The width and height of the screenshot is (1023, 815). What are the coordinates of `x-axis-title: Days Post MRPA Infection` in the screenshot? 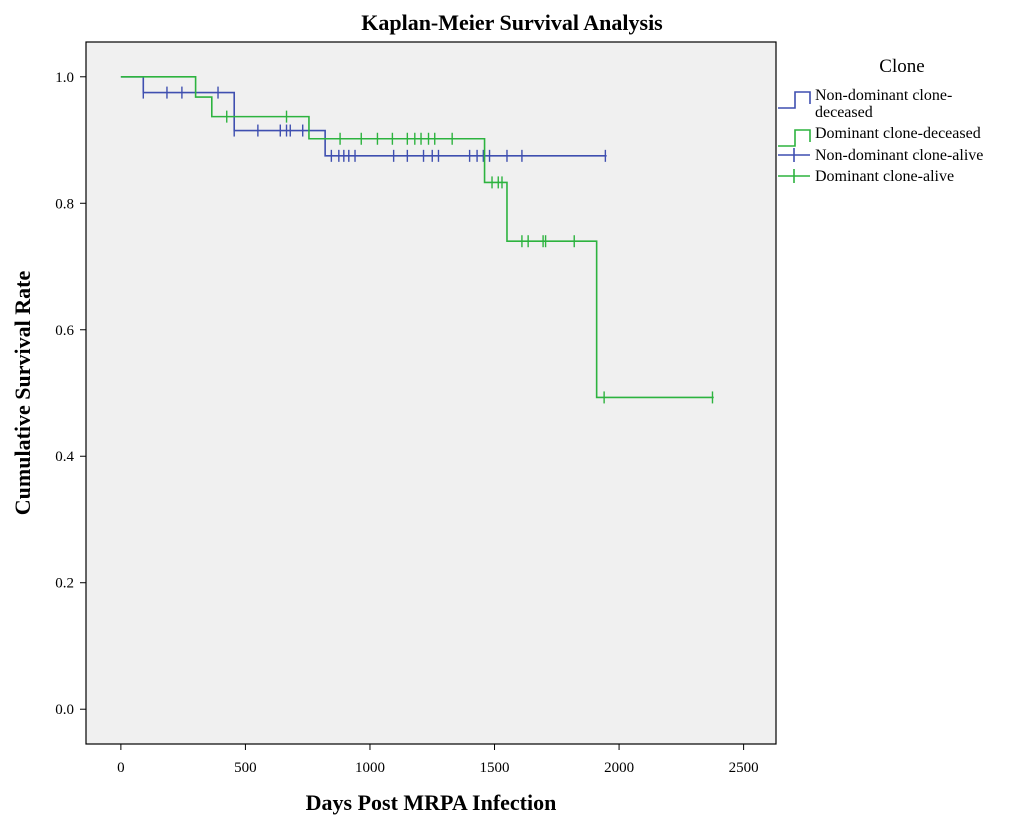 It's located at (431, 802).